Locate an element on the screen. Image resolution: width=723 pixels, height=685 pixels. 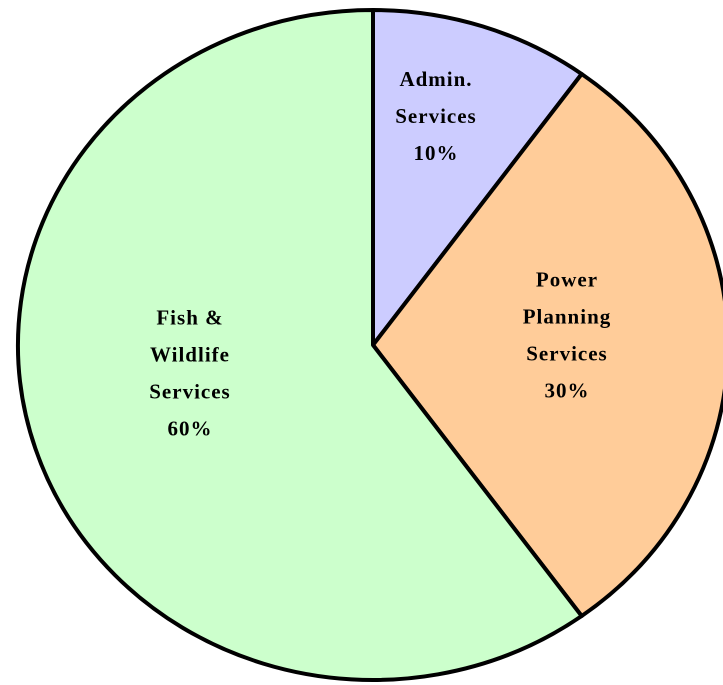
slice-label: Planning is located at coordinates (567, 316).